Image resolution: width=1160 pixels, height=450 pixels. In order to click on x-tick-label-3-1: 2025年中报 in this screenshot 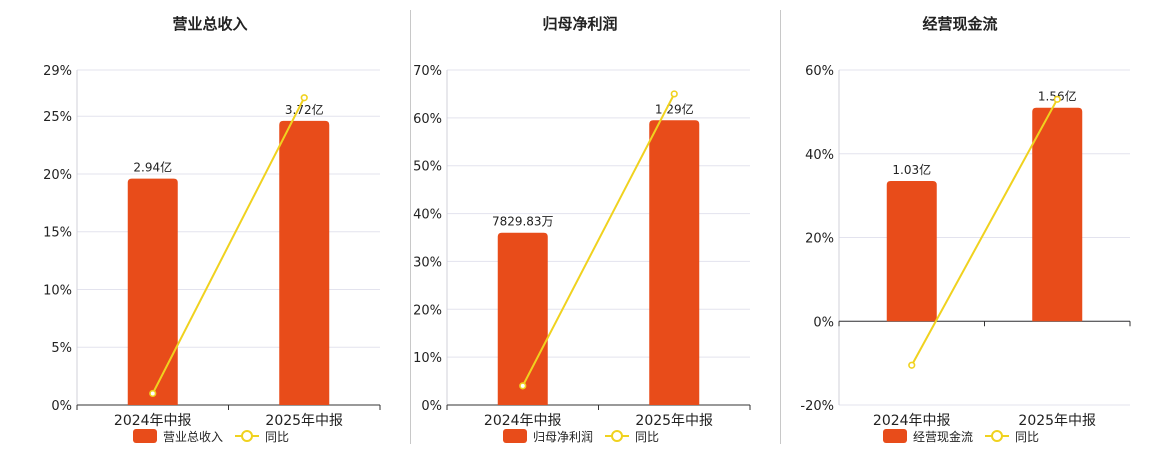, I will do `click(1057, 421)`.